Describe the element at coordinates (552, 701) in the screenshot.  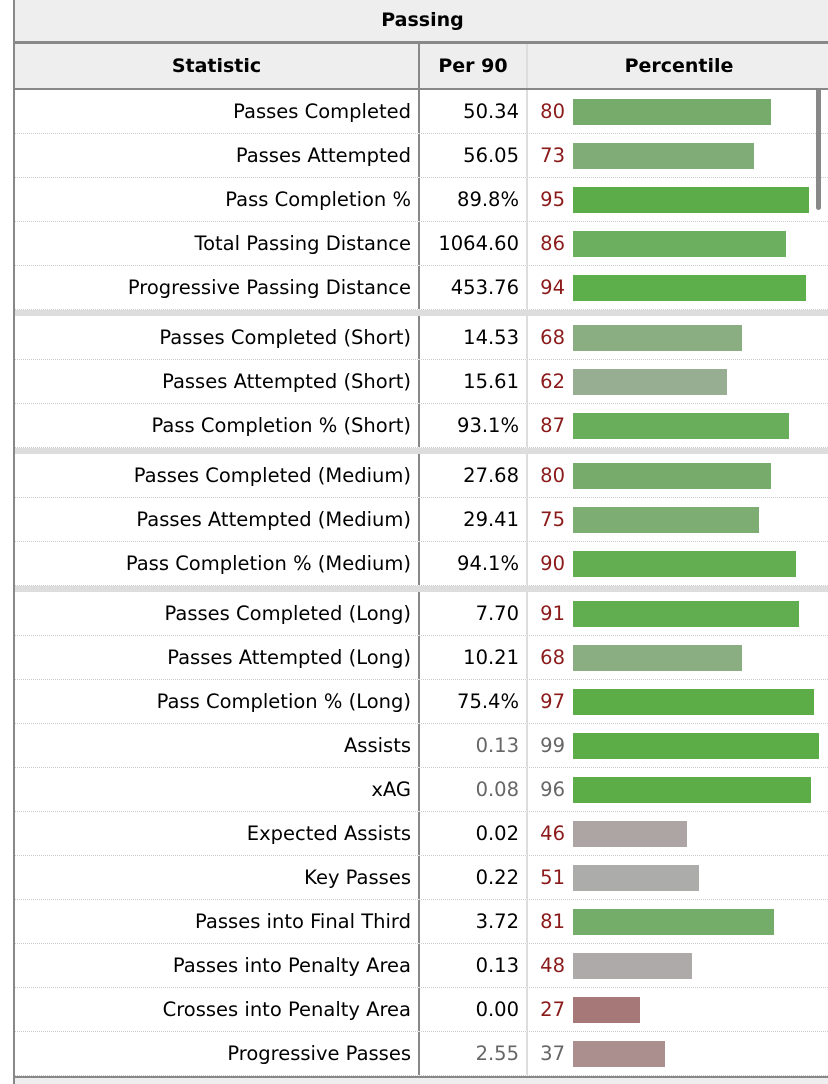
I see `percentile-value: 97` at that location.